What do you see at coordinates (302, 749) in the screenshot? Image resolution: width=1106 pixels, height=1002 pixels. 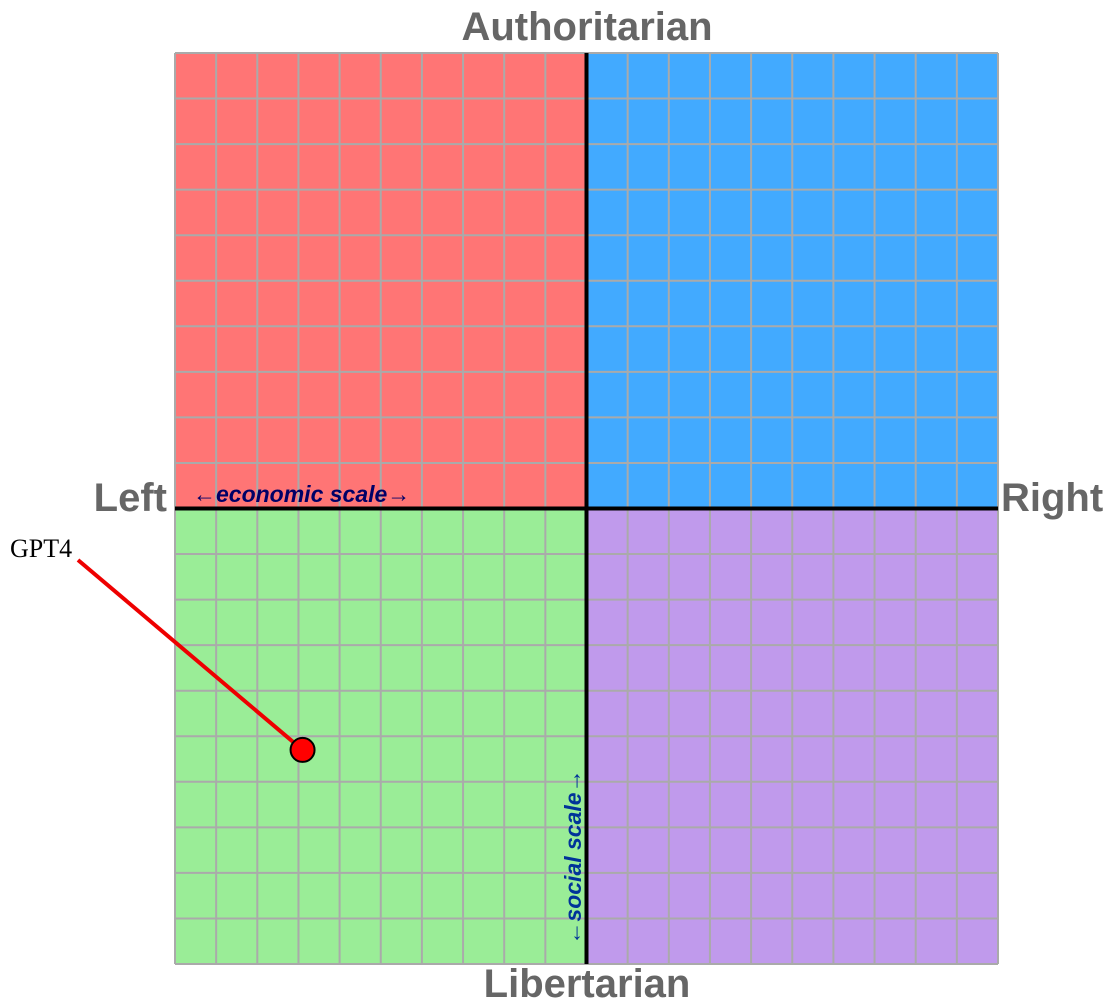 I see `data-point-marker` at bounding box center [302, 749].